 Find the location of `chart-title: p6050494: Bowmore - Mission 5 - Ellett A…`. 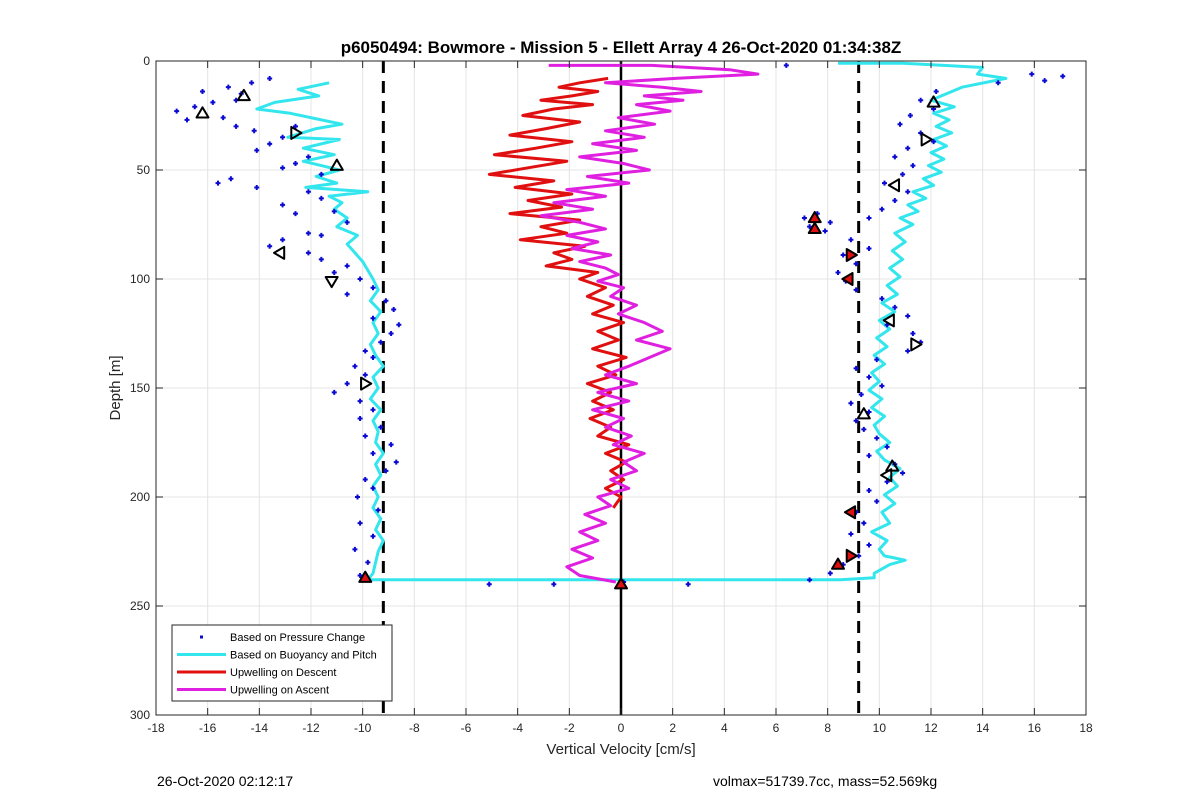

chart-title: p6050494: Bowmore - Mission 5 - Ellett A… is located at coordinates (621, 47).